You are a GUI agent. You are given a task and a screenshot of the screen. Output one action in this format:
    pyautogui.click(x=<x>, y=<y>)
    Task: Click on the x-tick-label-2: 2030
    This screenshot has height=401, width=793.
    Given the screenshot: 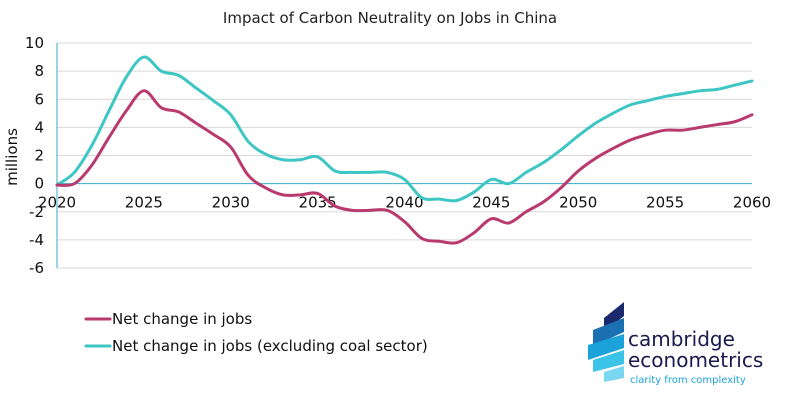 What is the action you would take?
    pyautogui.click(x=231, y=203)
    